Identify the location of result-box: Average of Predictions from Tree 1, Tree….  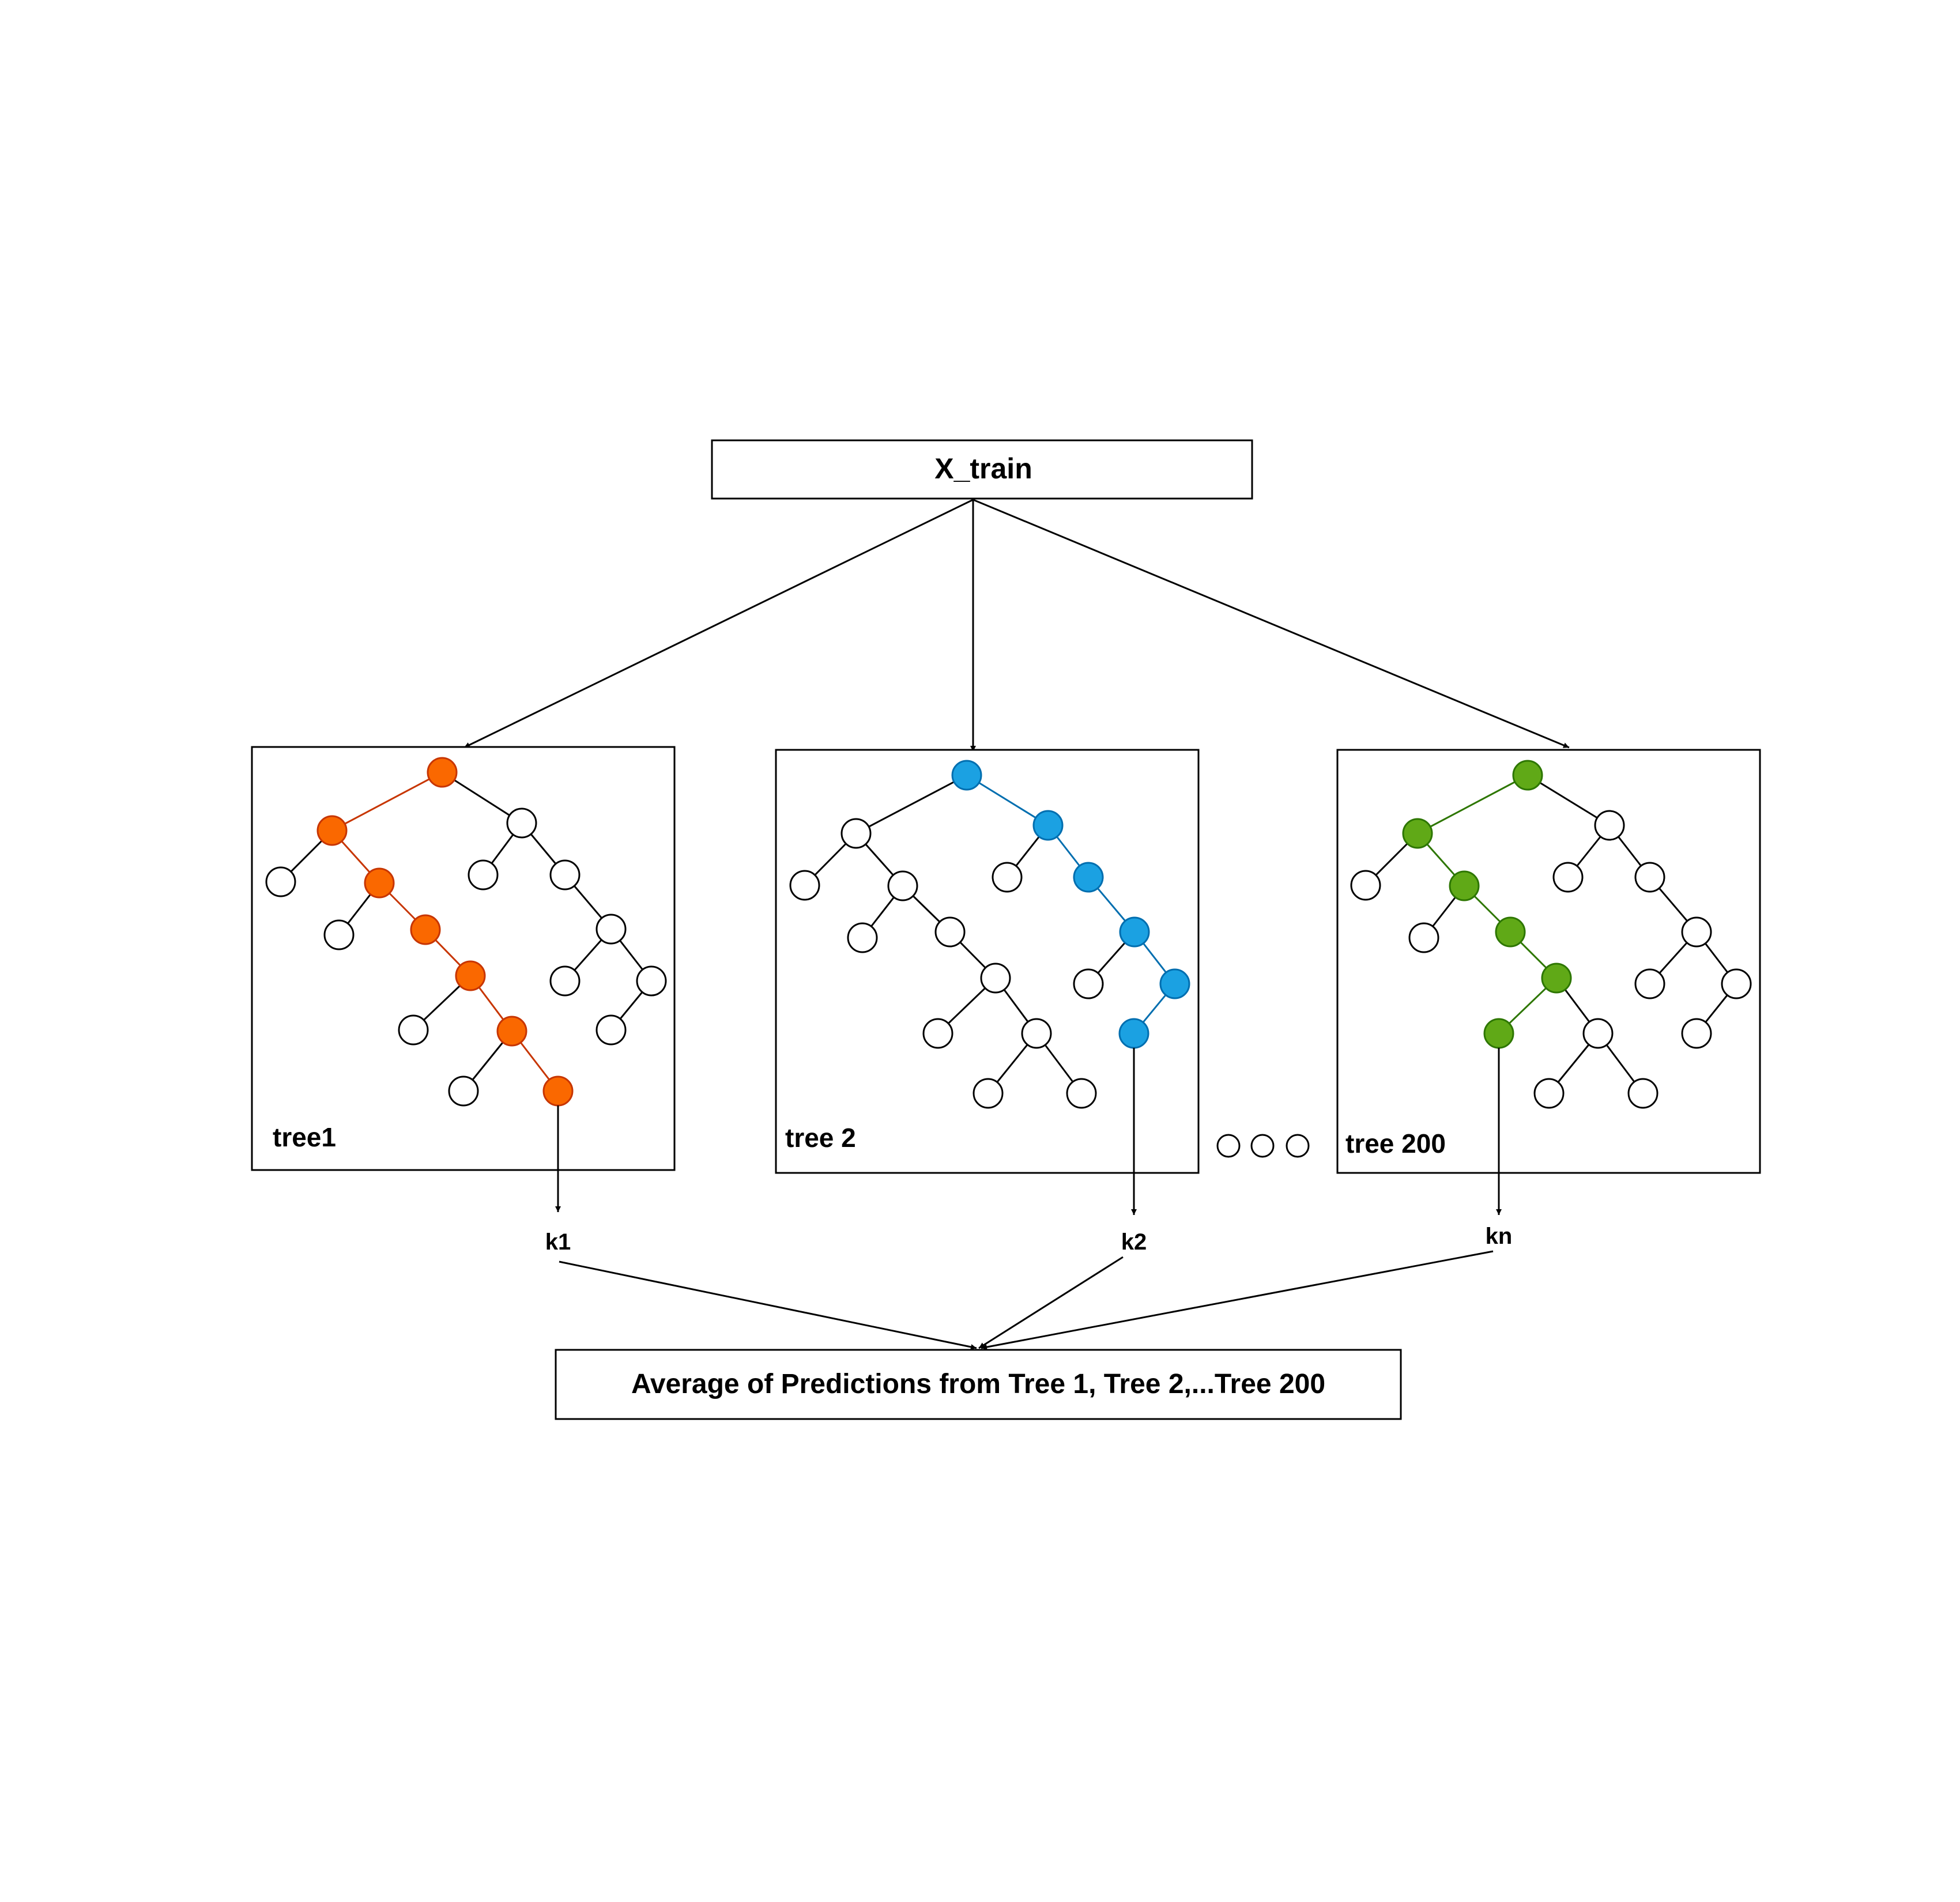
(978, 1385).